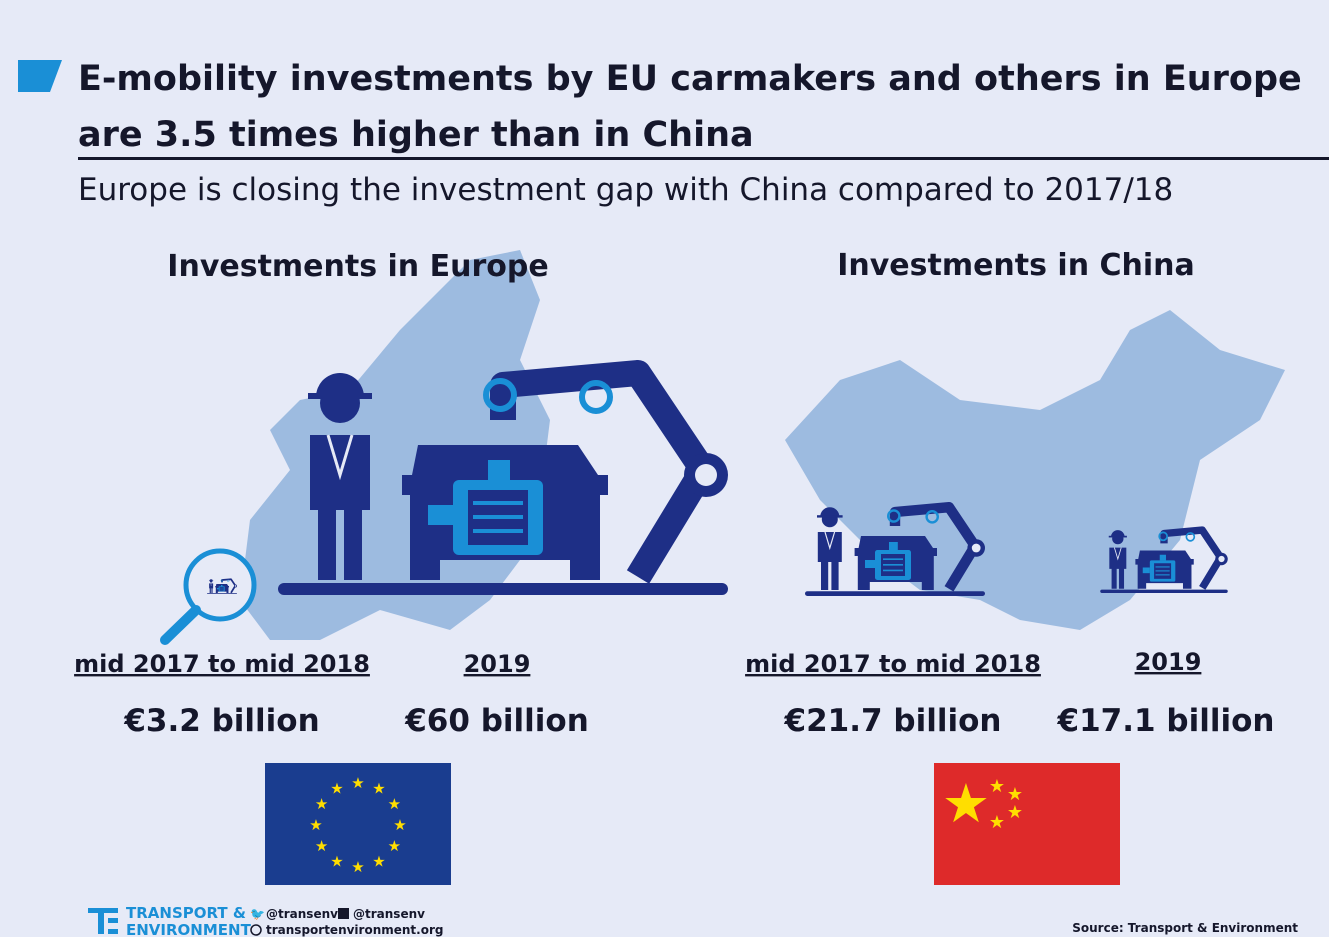 This screenshot has width=1329, height=937. I want to click on magnifier, so click(208, 596).